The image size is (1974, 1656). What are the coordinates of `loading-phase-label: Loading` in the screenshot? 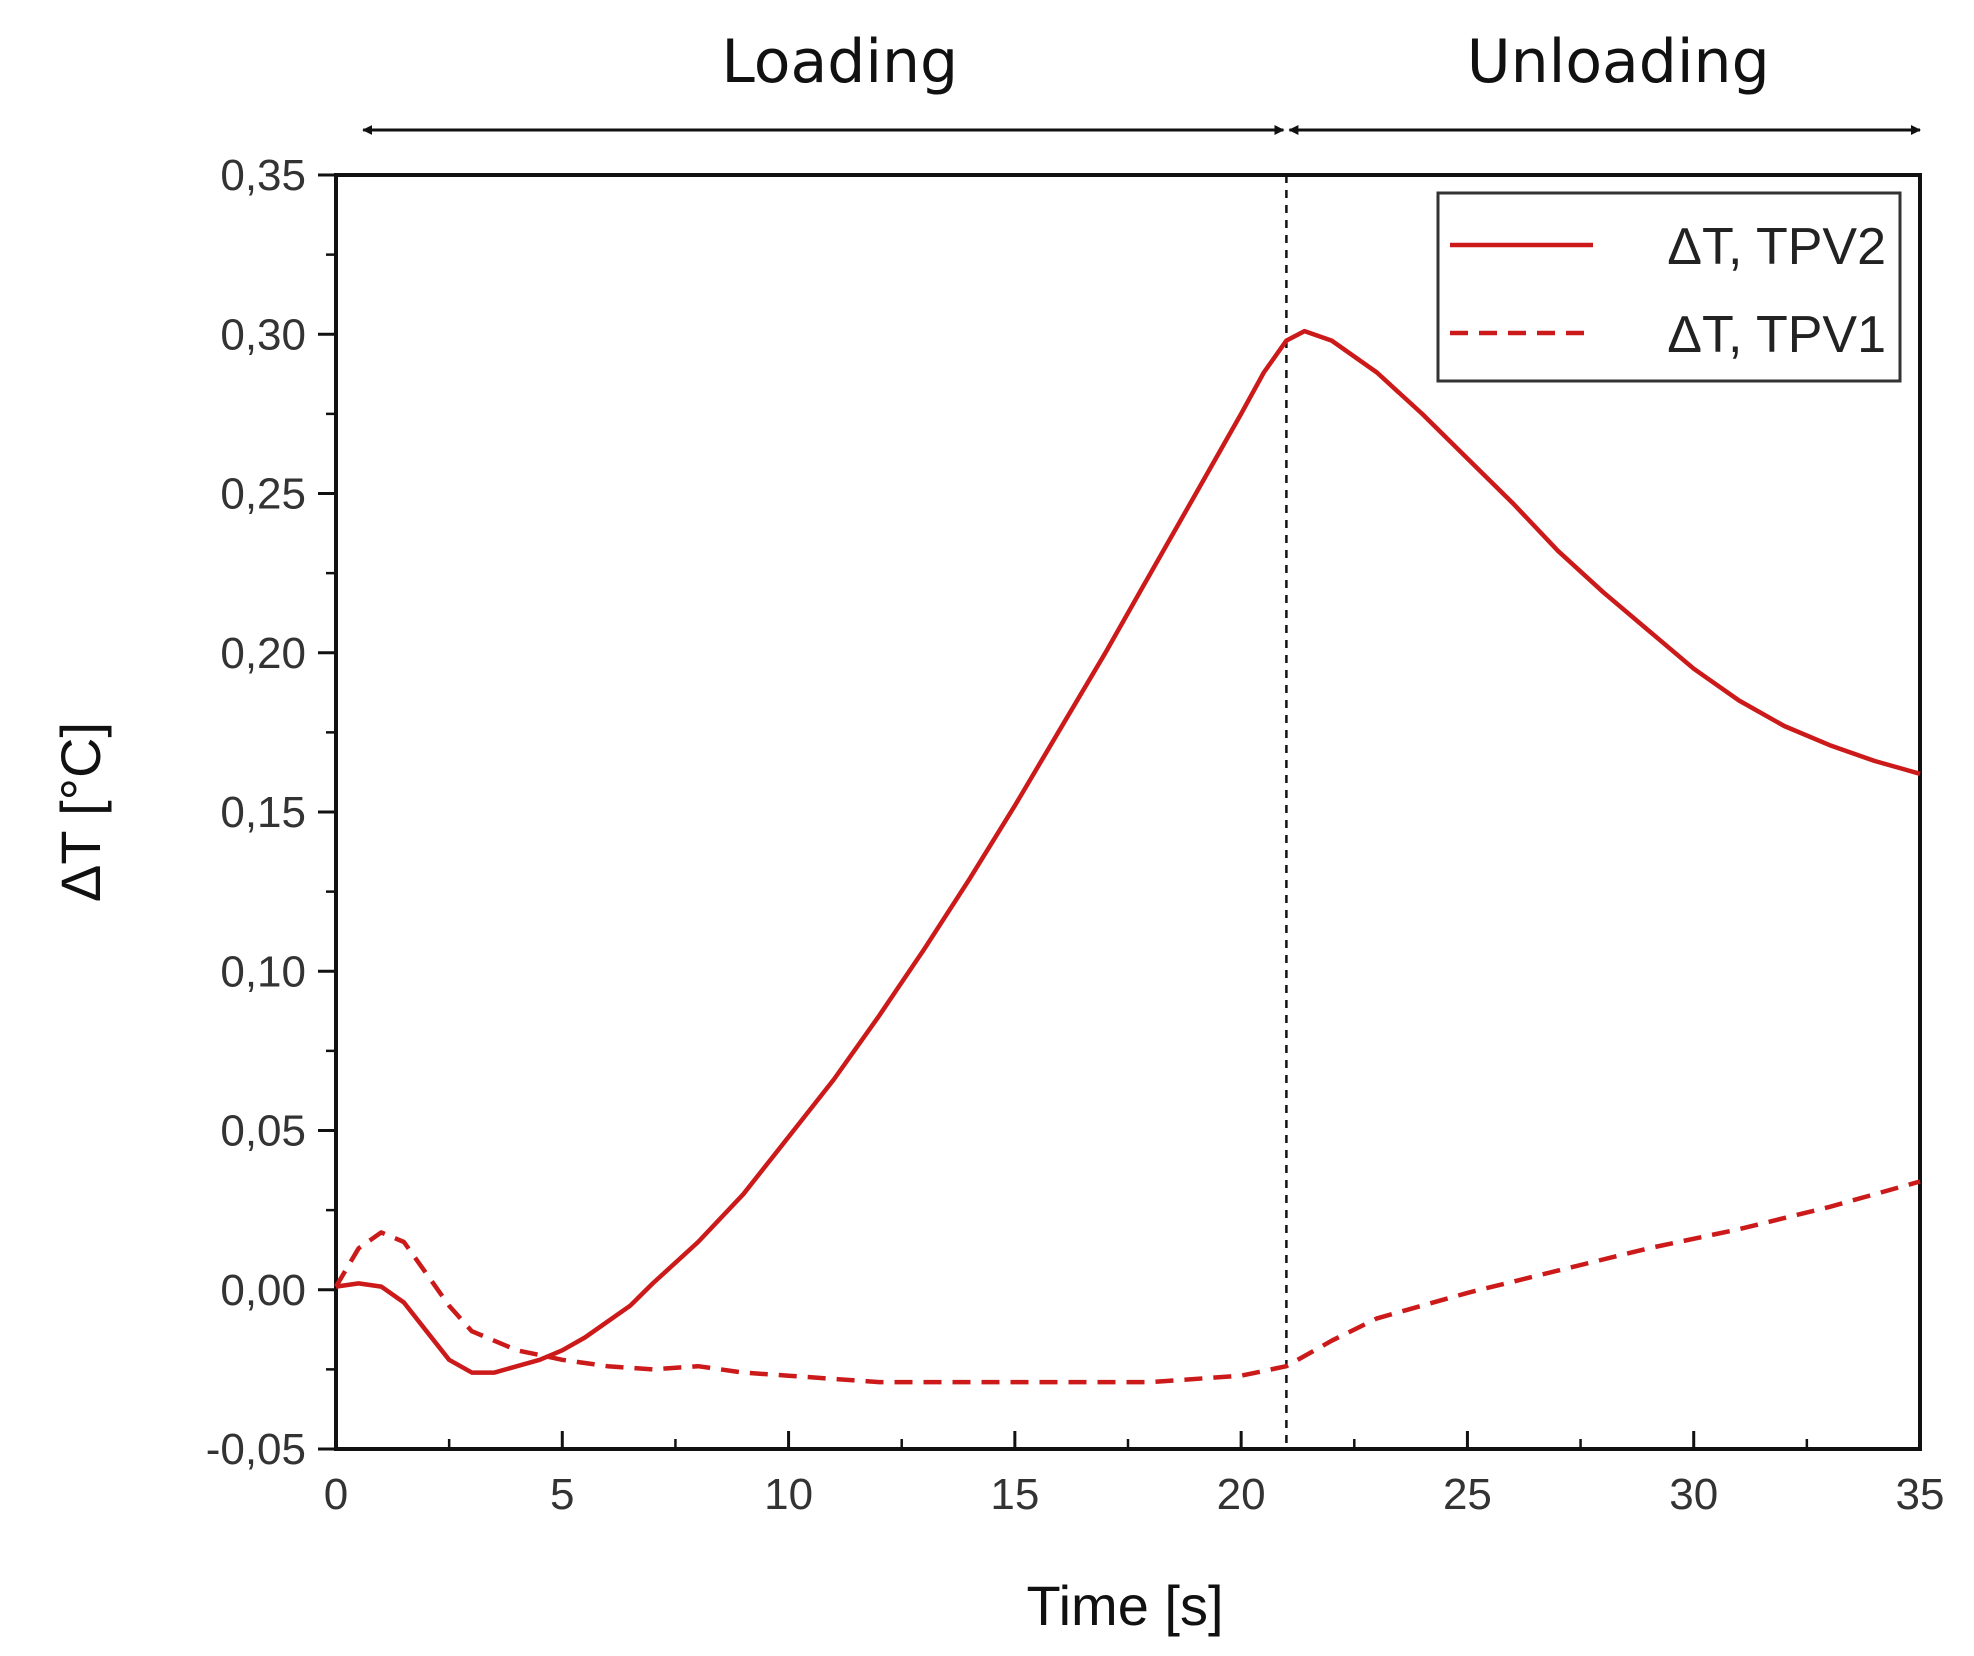 It's located at (839, 62).